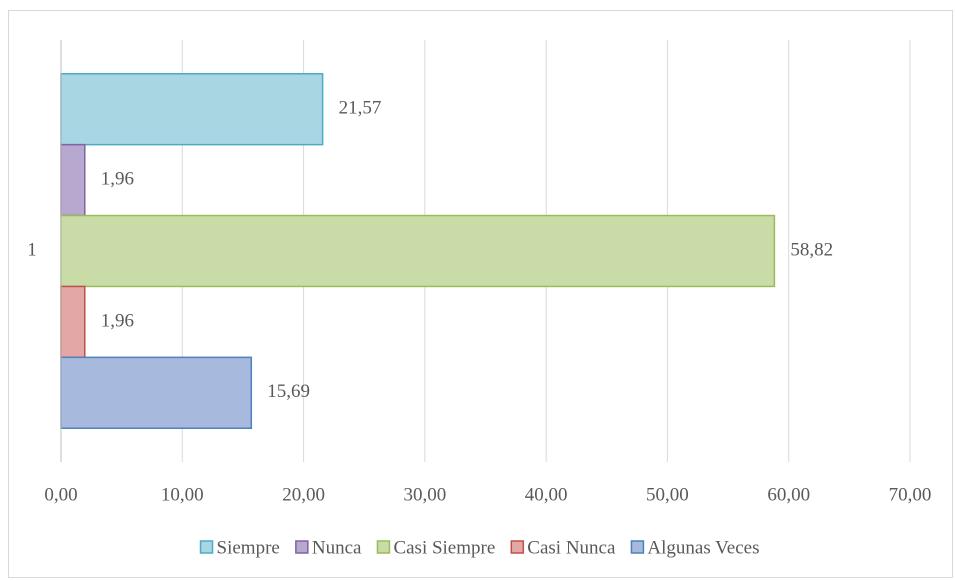 This screenshot has width=955, height=581. What do you see at coordinates (303, 494) in the screenshot?
I see `x-tick-label: 20,00` at bounding box center [303, 494].